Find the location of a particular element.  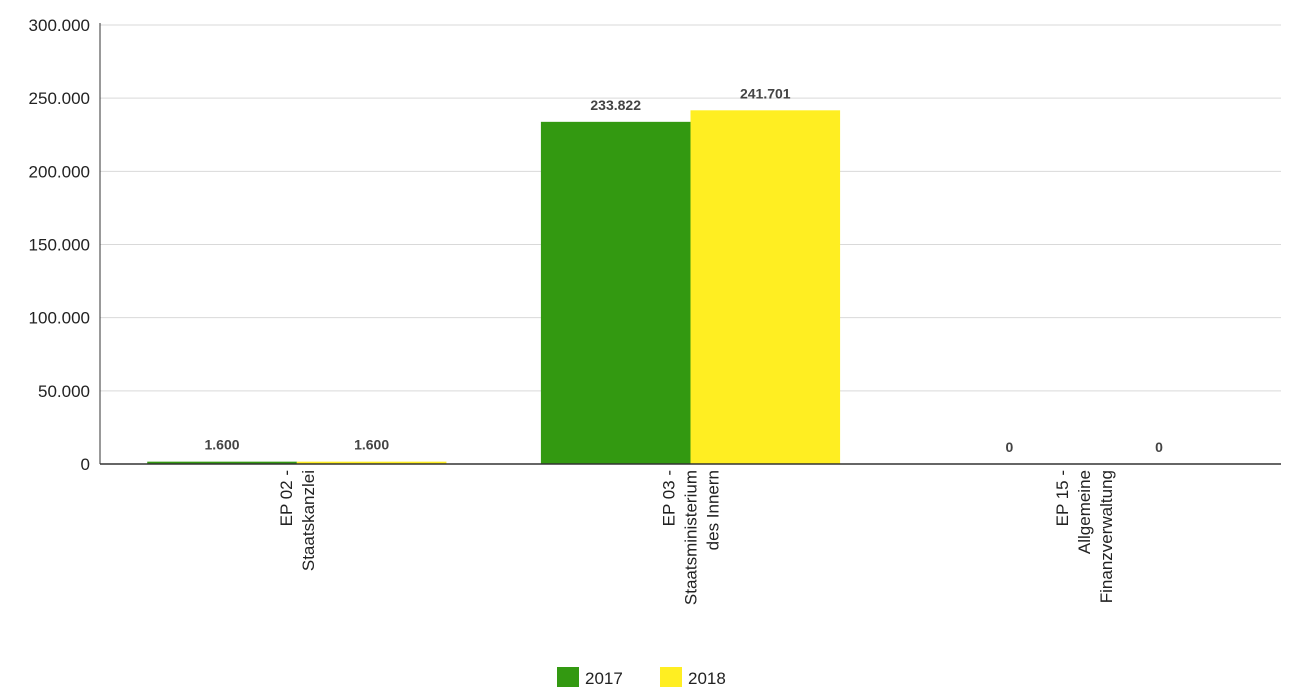

y-tick-label: 50.000 is located at coordinates (64, 391).